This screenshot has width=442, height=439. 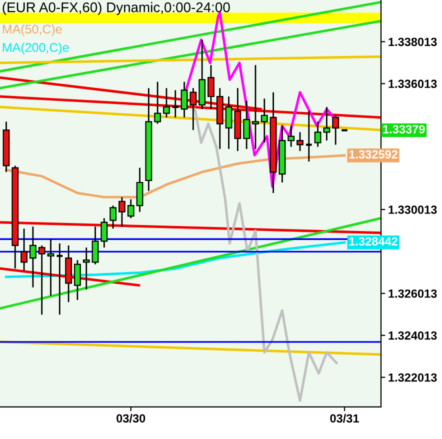 I want to click on text: 1.33379, so click(x=404, y=129).